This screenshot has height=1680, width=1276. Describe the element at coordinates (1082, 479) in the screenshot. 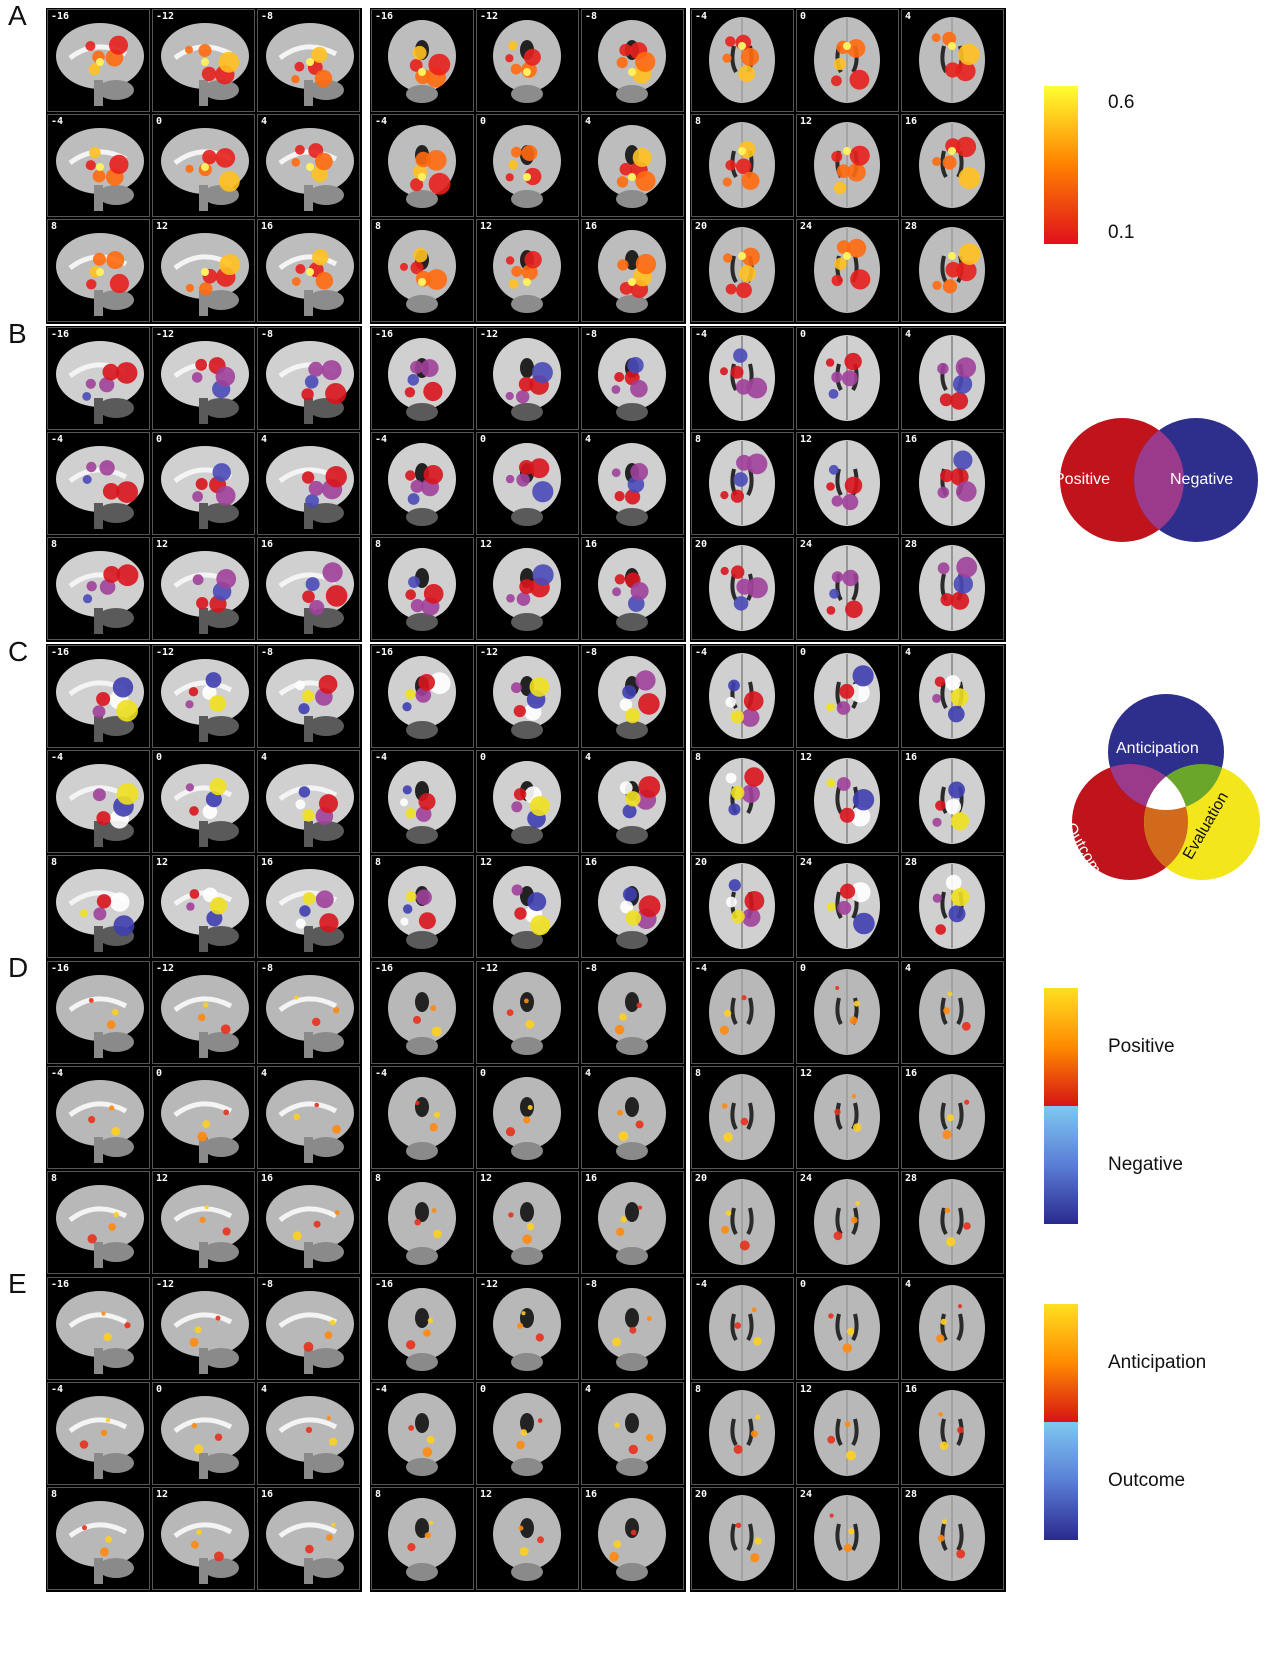

I see `venn-left-label: Positive` at that location.